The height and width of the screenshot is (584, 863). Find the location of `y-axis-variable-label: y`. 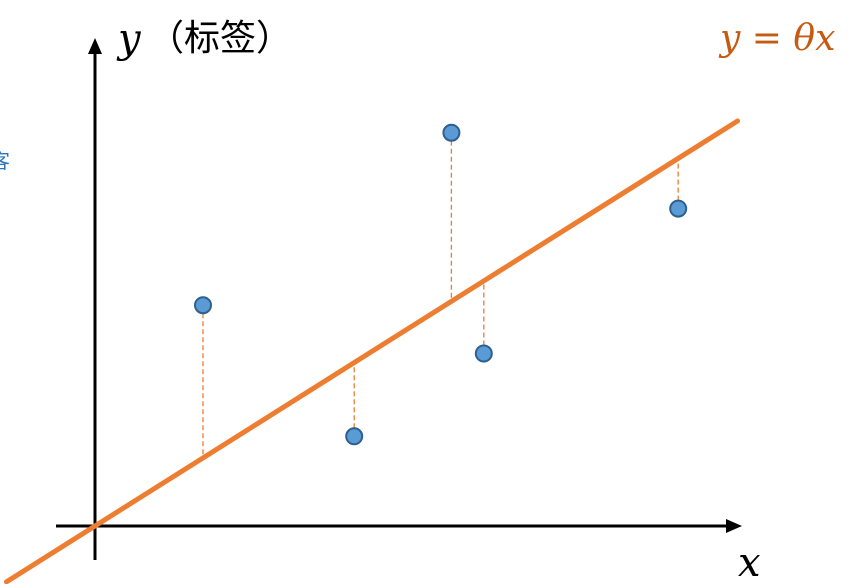

y-axis-variable-label: y is located at coordinates (129, 39).